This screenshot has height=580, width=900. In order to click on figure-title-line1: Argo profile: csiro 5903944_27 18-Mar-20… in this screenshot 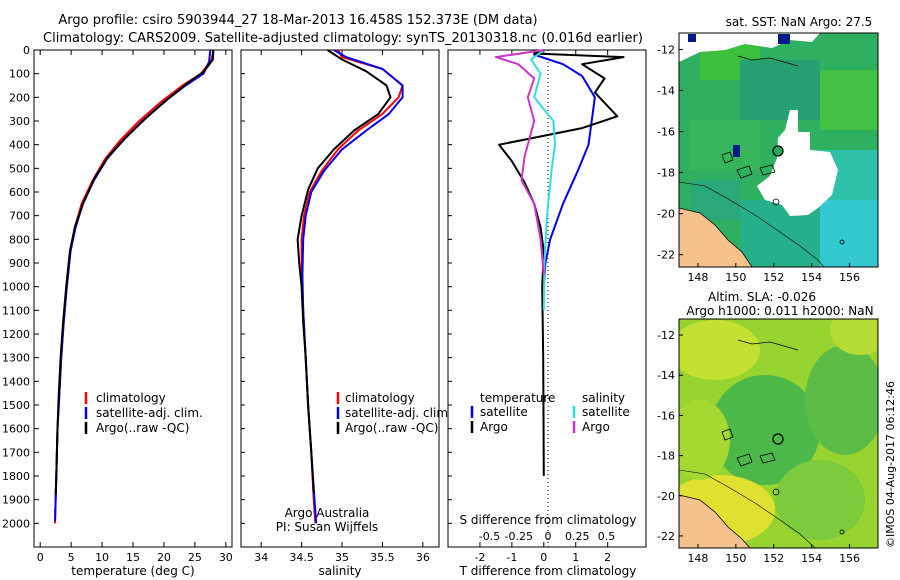, I will do `click(297, 20)`.